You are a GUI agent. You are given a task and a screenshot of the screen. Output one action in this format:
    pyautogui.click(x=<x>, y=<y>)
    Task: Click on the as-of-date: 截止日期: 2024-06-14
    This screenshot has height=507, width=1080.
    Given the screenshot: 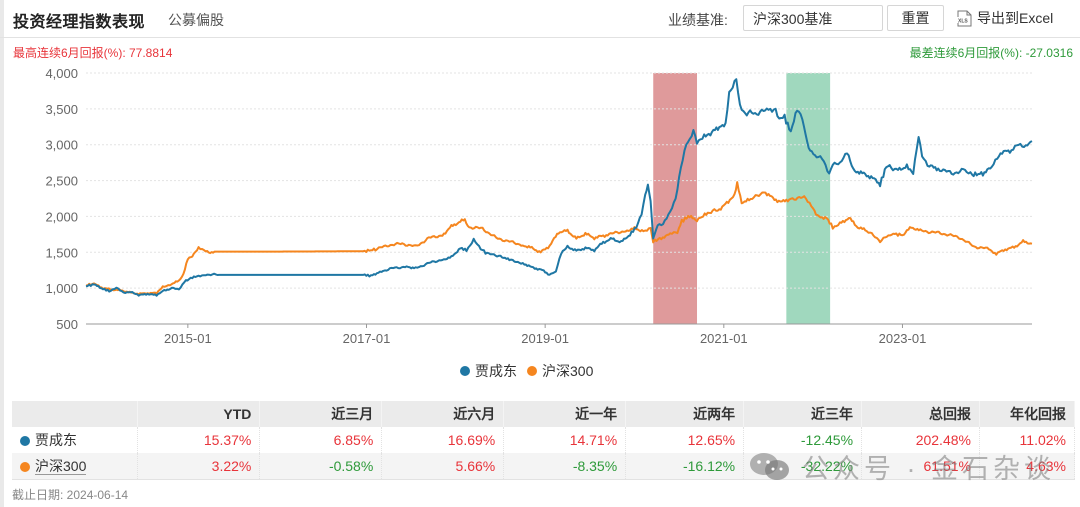 What is the action you would take?
    pyautogui.click(x=70, y=495)
    